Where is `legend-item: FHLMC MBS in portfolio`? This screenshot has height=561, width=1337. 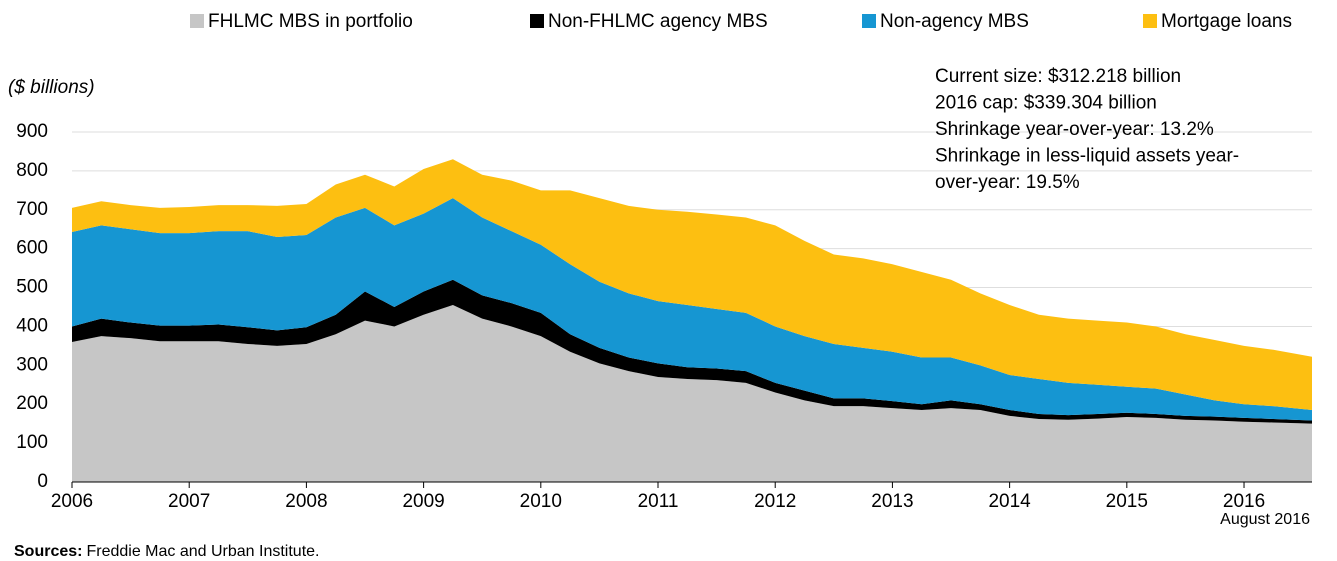 legend-item: FHLMC MBS in portfolio is located at coordinates (301, 21).